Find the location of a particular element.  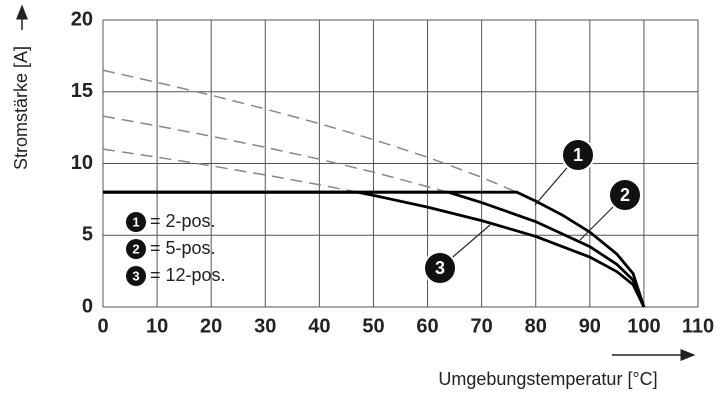

y-tick-label: 5 is located at coordinates (87, 235).